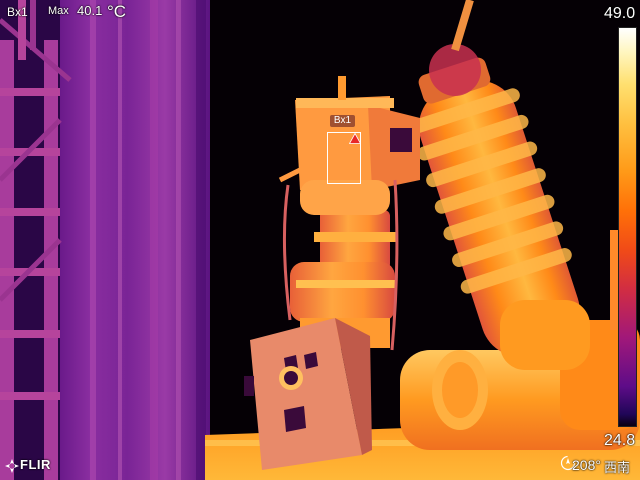 The image size is (640, 480). Describe the element at coordinates (586, 465) in the screenshot. I see `compass-heading: 208°` at that location.